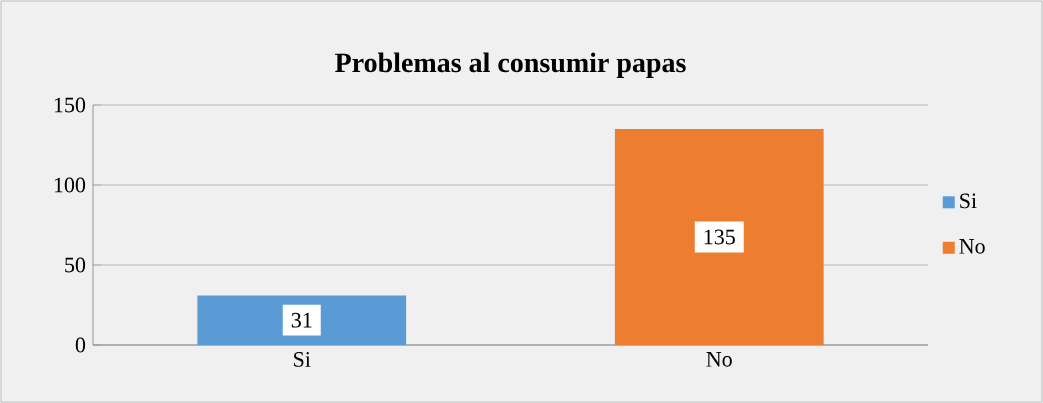 The width and height of the screenshot is (1043, 403). I want to click on y-tick-label: 0, so click(80, 345).